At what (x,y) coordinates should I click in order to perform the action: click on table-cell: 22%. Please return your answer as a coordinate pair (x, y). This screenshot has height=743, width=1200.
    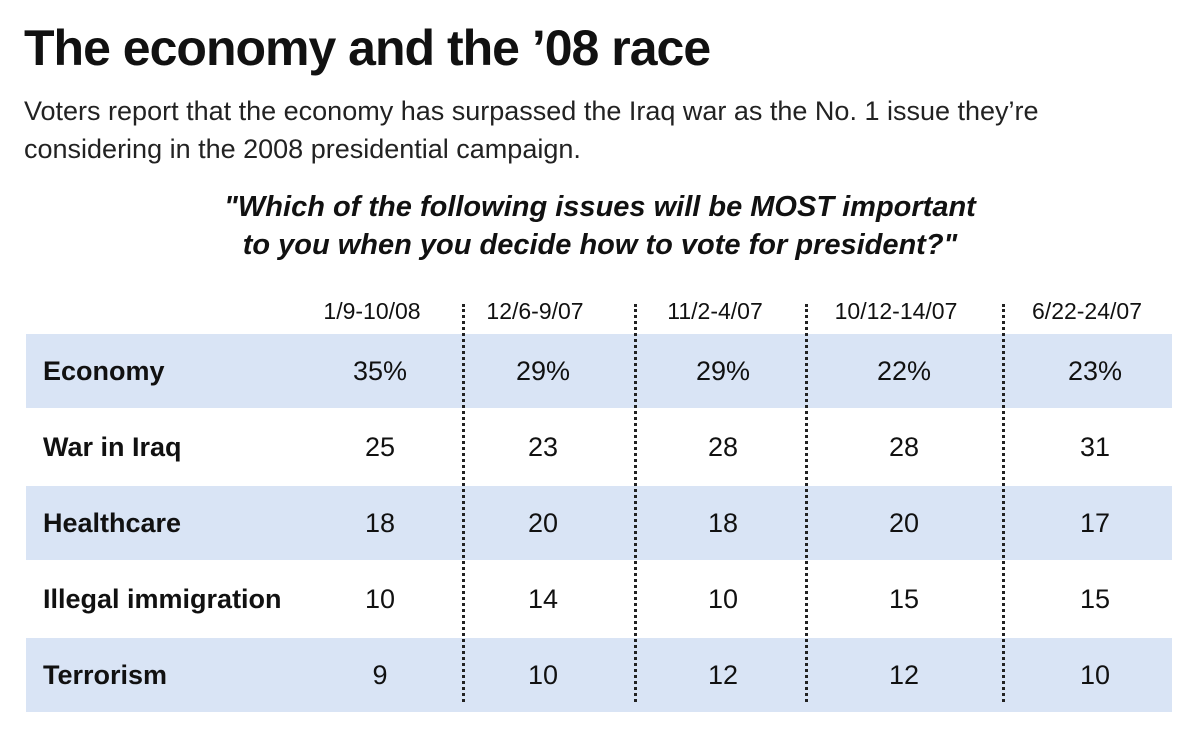
    Looking at the image, I should click on (904, 371).